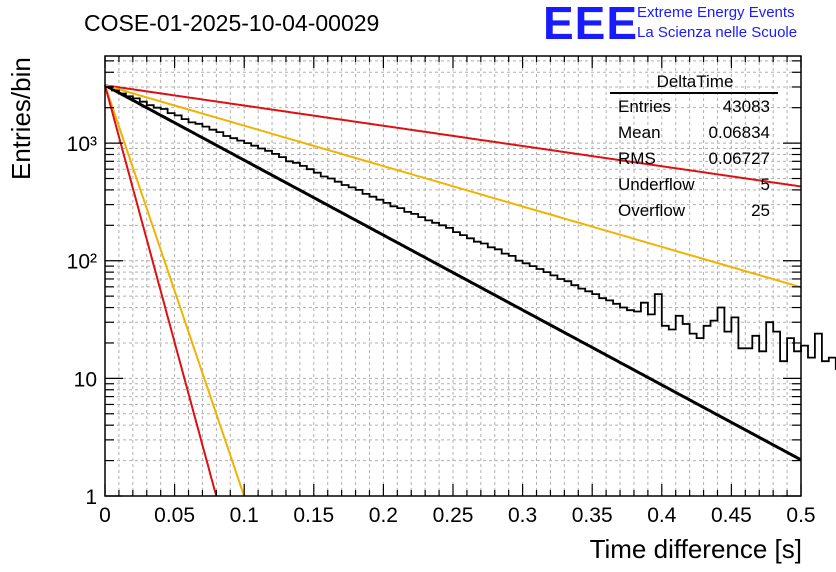  What do you see at coordinates (383, 515) in the screenshot?
I see `x-tick-label: 0.2` at bounding box center [383, 515].